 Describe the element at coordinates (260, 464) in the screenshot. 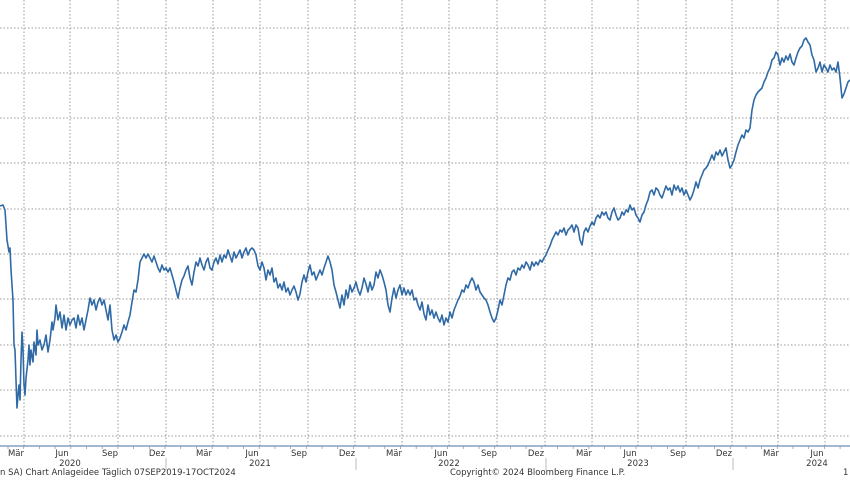

I see `year-tick-label: 2021` at that location.